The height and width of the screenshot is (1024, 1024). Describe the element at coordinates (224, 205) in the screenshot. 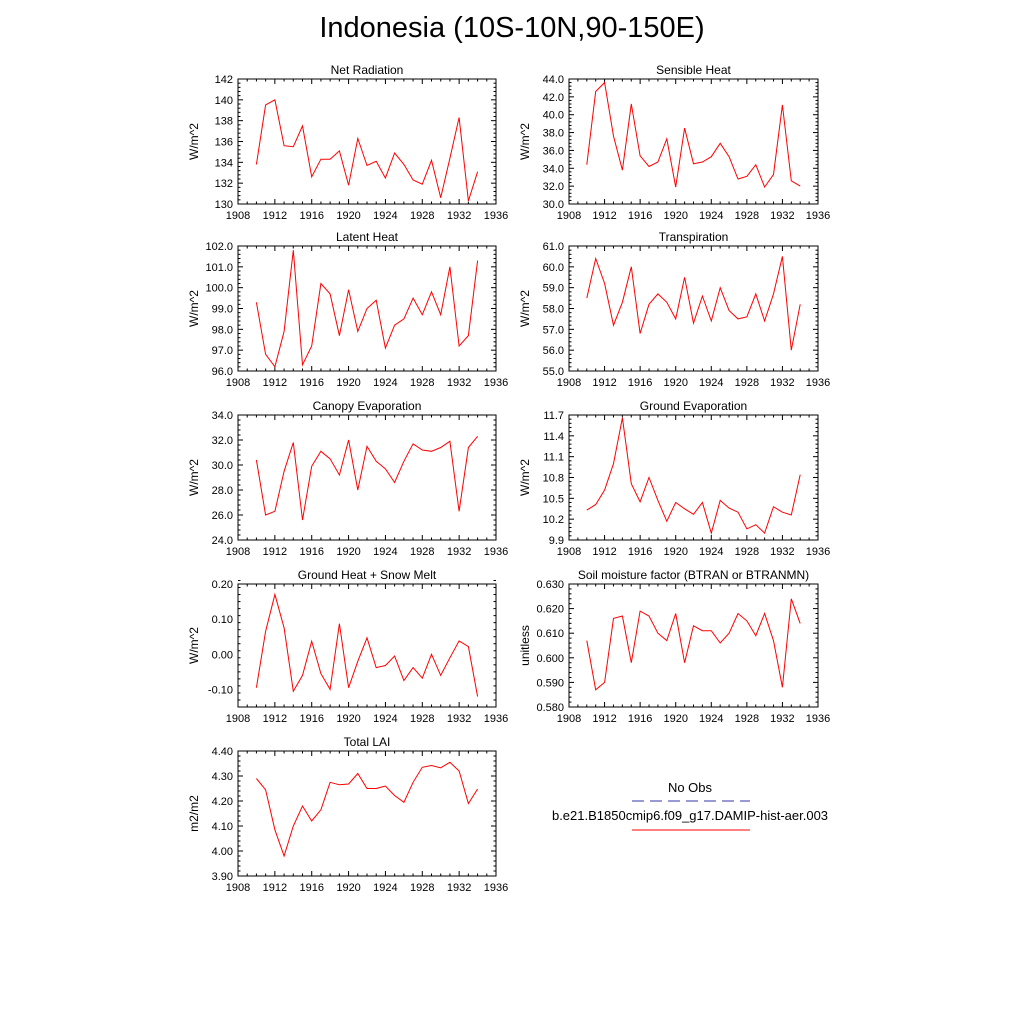

I see `y-tick-label: 130` at that location.